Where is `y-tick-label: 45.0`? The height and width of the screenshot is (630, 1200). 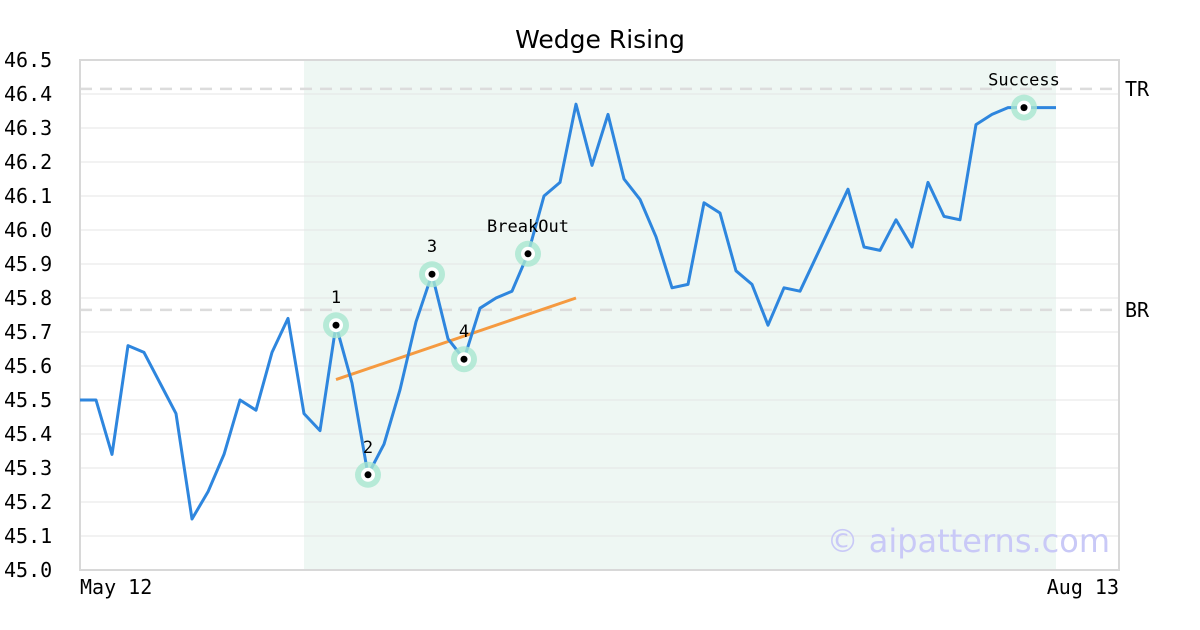
y-tick-label: 45.0 is located at coordinates (28, 570).